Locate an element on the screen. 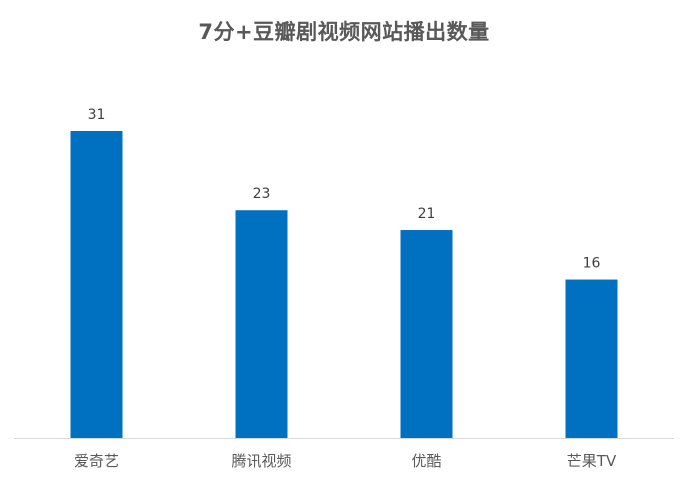 The height and width of the screenshot is (486, 688). data-label-3: 16 is located at coordinates (592, 264).